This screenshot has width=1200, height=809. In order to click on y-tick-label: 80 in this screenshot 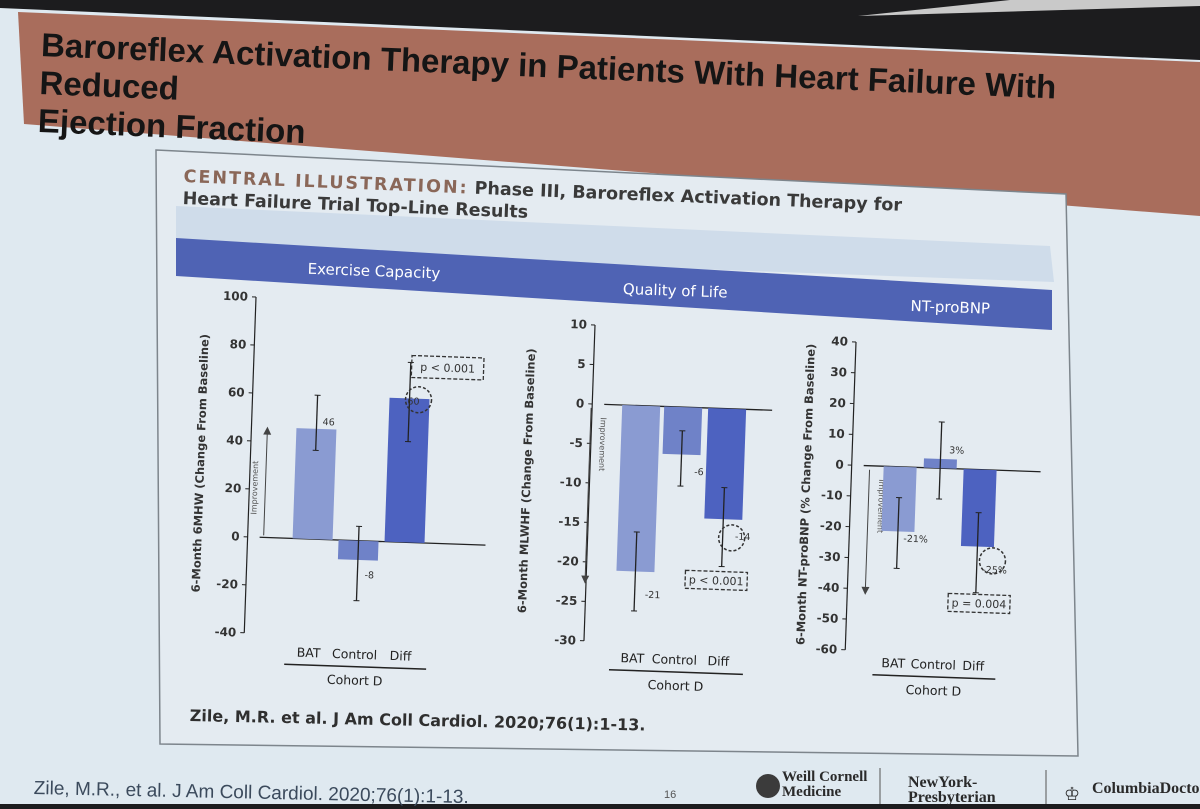, I will do `click(237, 344)`.